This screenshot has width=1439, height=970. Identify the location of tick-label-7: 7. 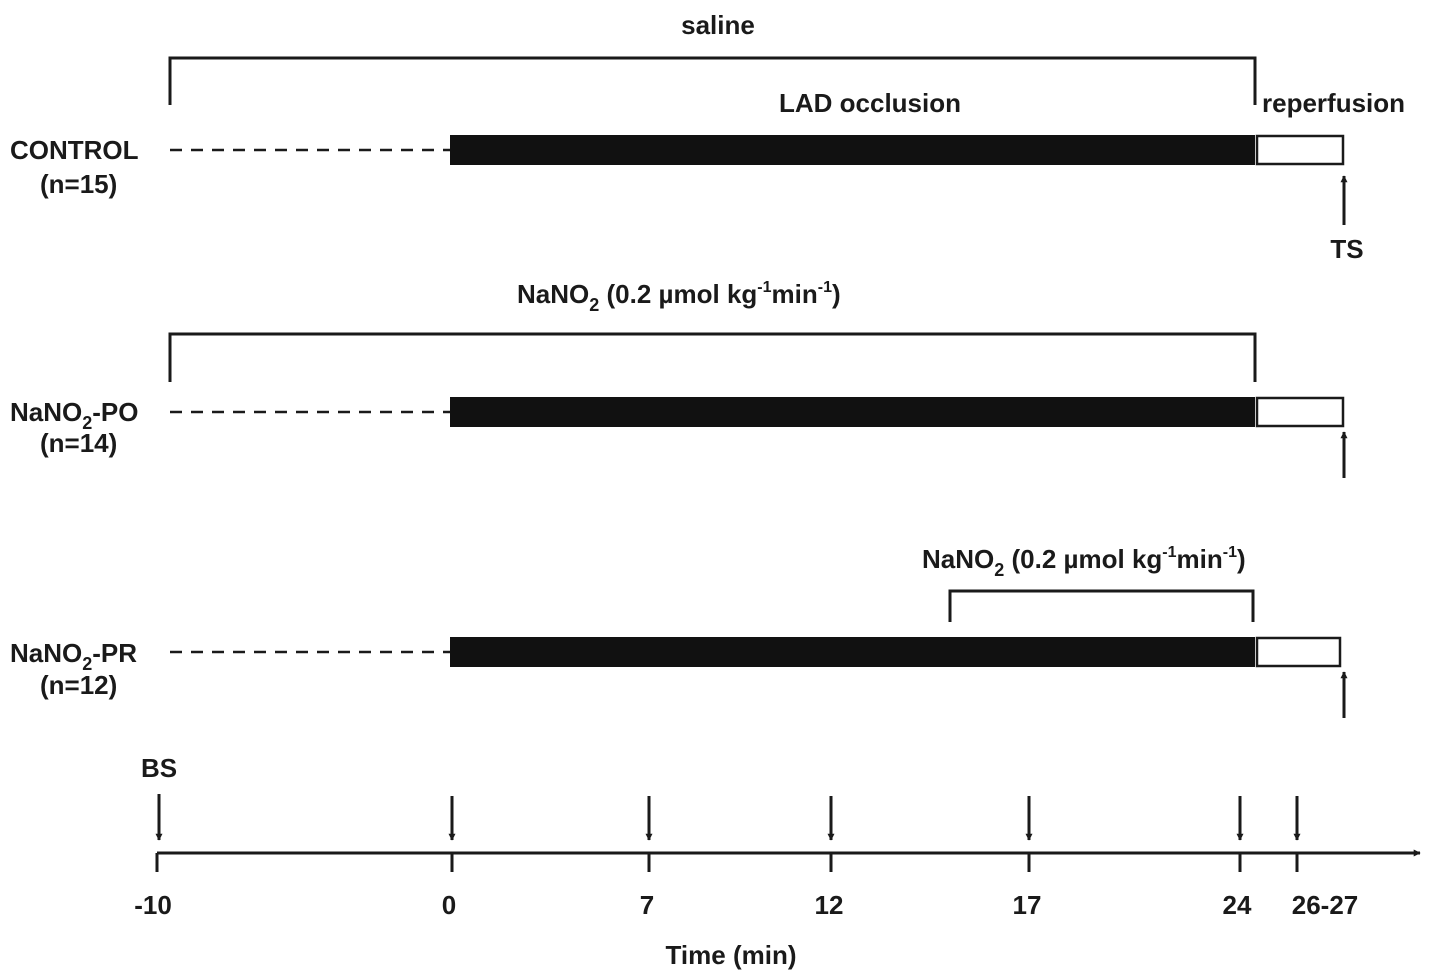
(647, 905).